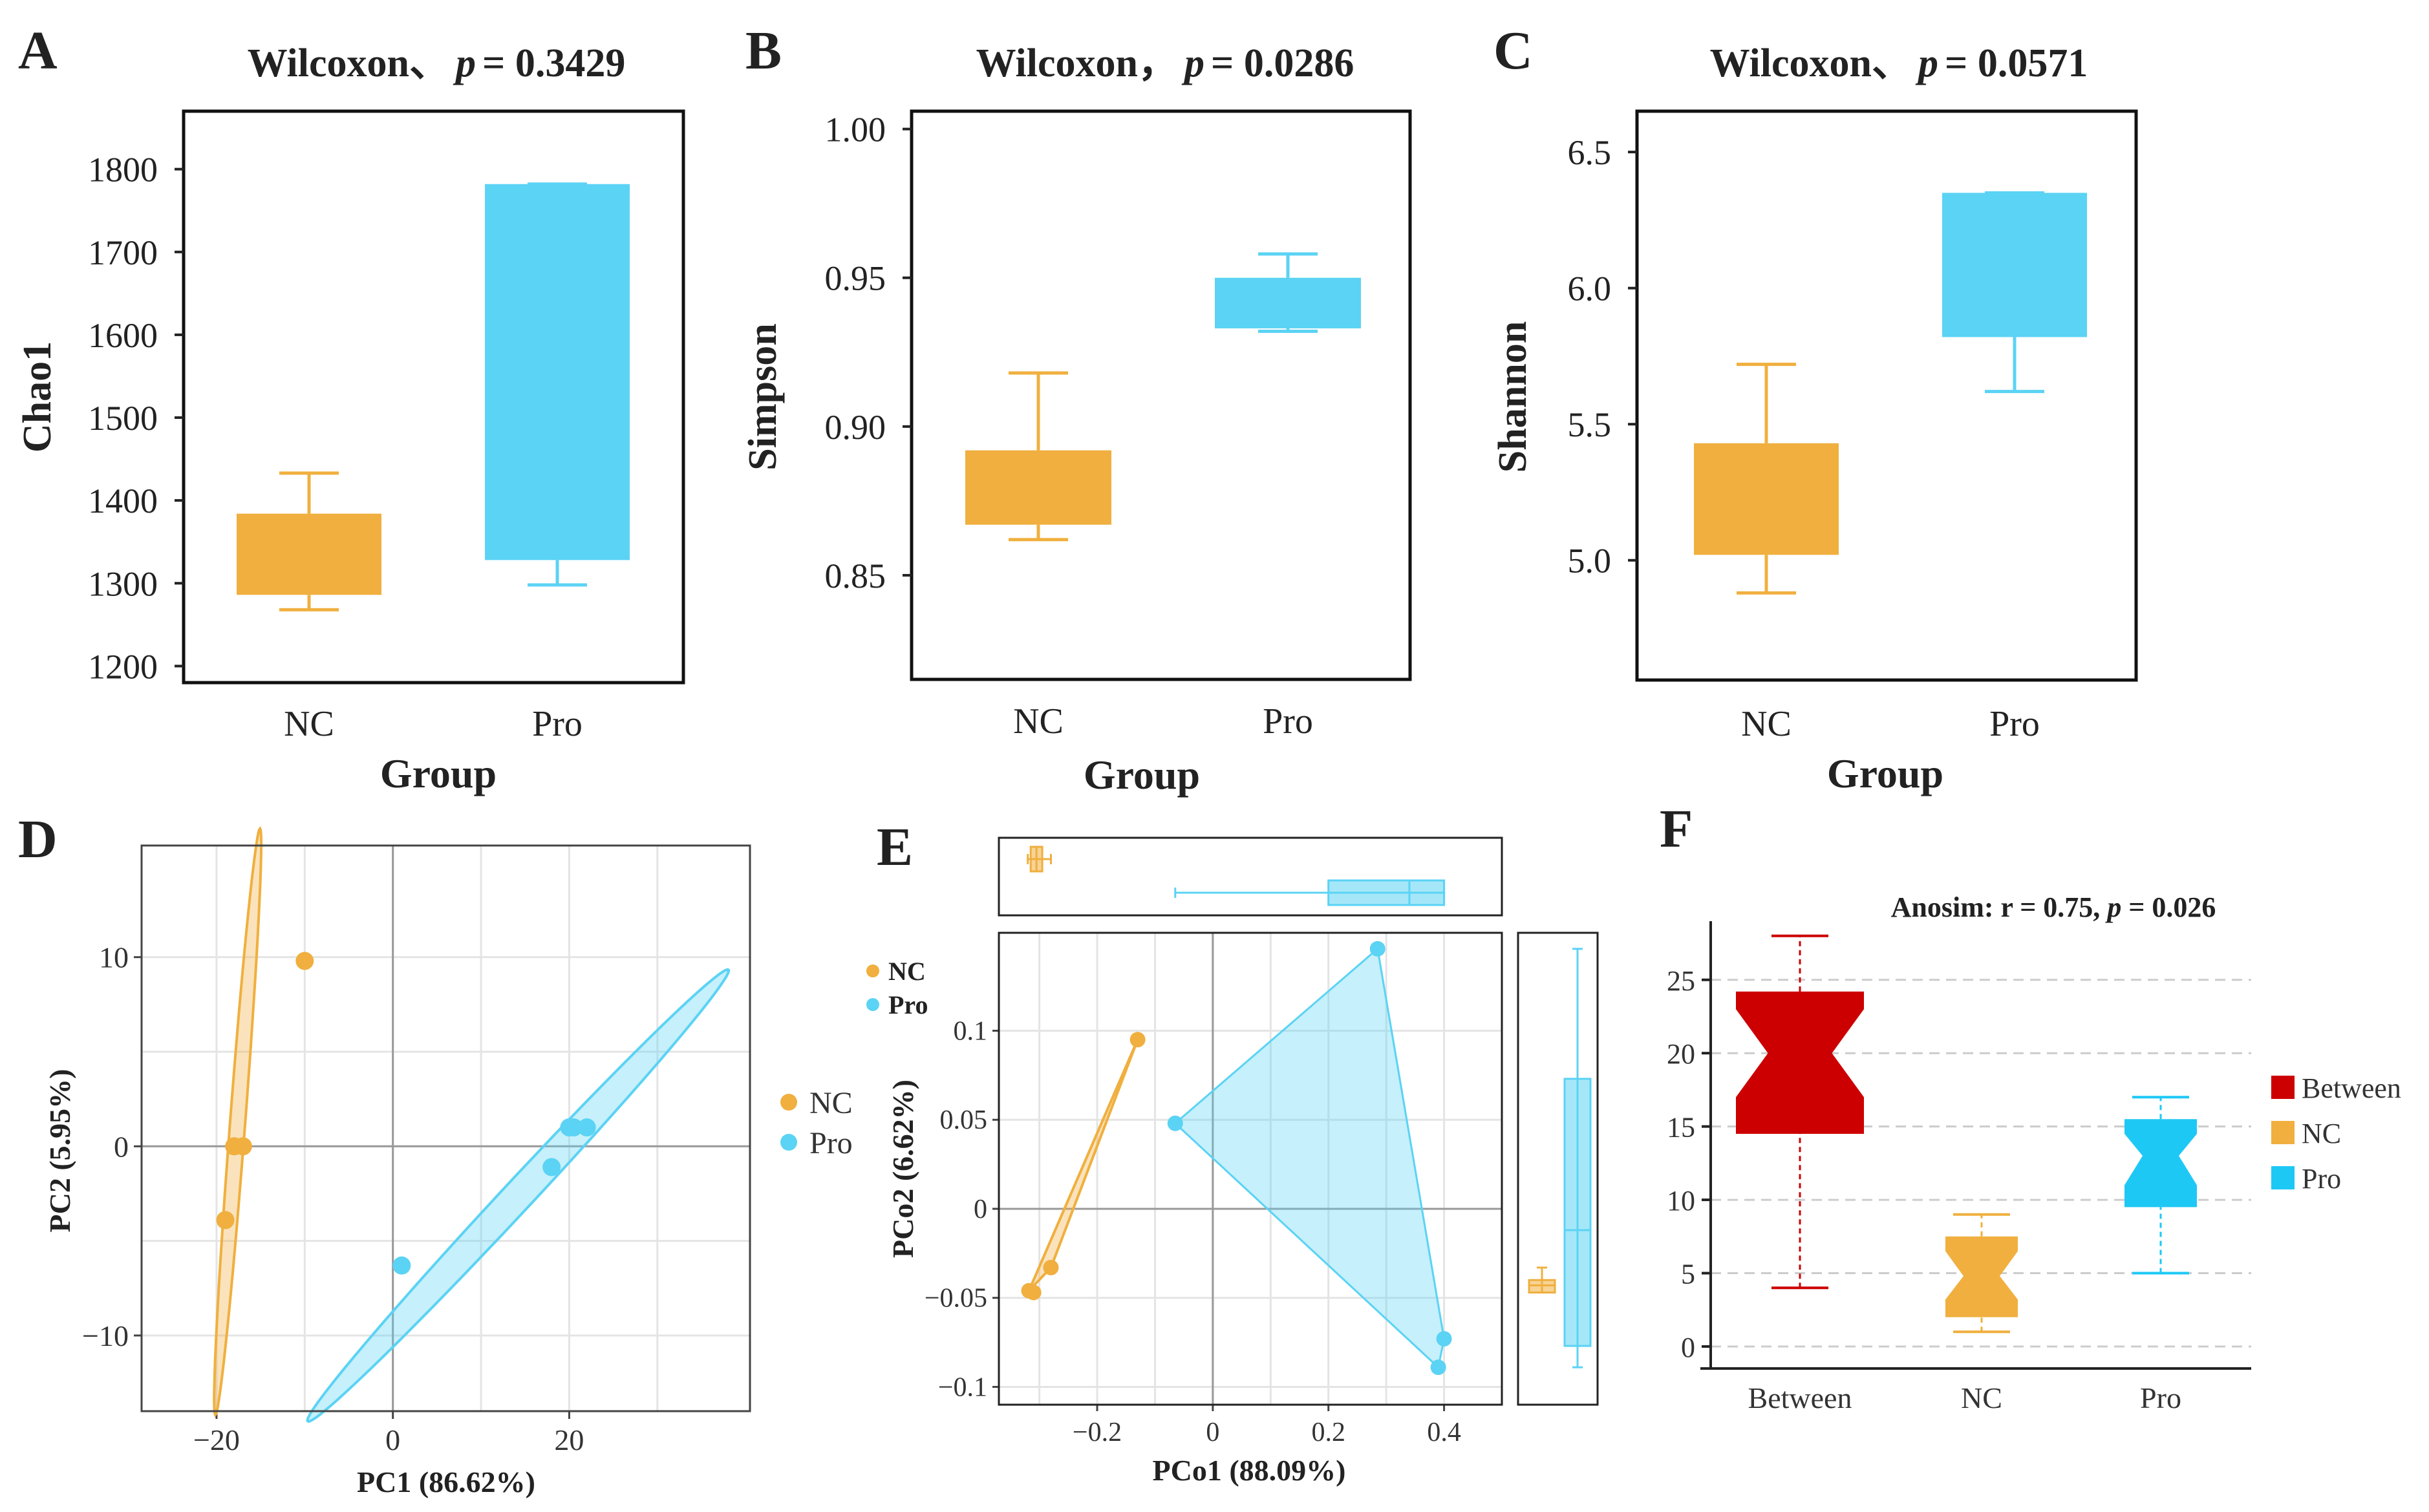  What do you see at coordinates (1981, 1397) in the screenshot?
I see `xtick-f-nc: NC` at bounding box center [1981, 1397].